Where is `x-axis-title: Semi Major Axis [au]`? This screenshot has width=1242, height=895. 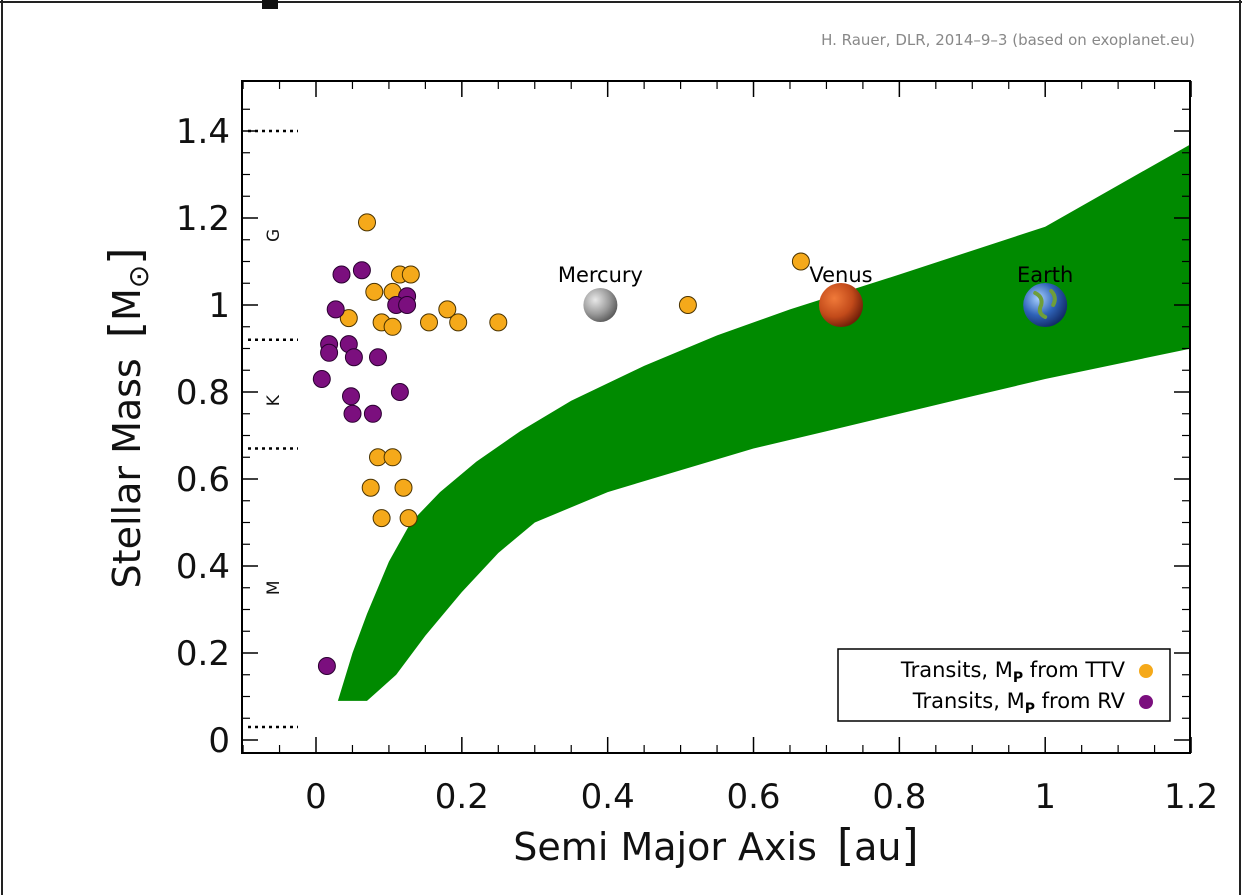 x-axis-title: Semi Major Axis [au] is located at coordinates (715, 845).